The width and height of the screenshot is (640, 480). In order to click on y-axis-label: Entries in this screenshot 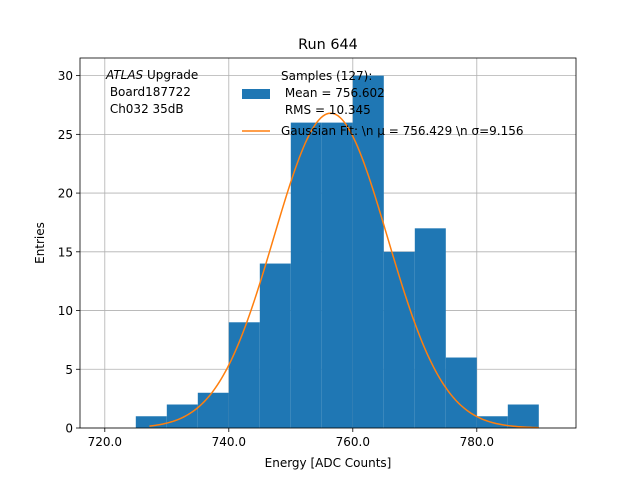, I will do `click(40, 243)`.